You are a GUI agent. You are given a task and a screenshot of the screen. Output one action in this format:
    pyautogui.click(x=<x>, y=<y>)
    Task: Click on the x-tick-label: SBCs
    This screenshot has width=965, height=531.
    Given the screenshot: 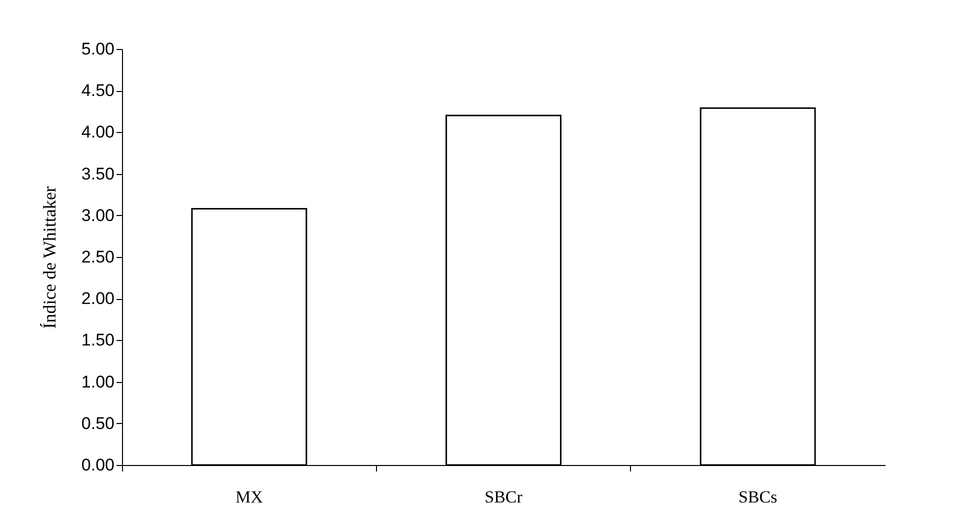 What is the action you would take?
    pyautogui.click(x=758, y=497)
    